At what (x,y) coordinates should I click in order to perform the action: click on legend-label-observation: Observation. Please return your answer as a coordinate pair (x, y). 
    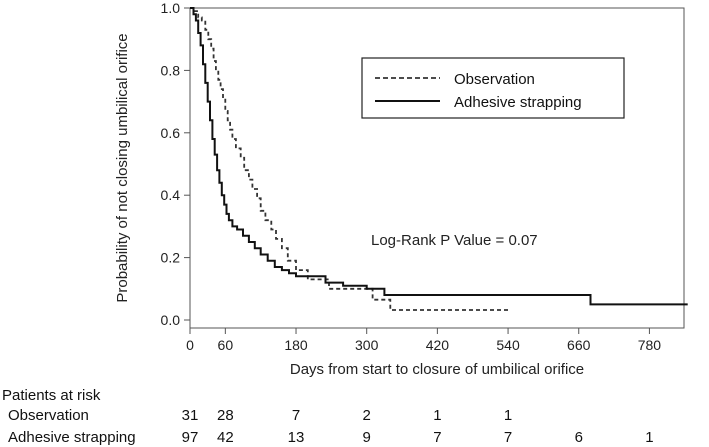
    Looking at the image, I should click on (494, 79).